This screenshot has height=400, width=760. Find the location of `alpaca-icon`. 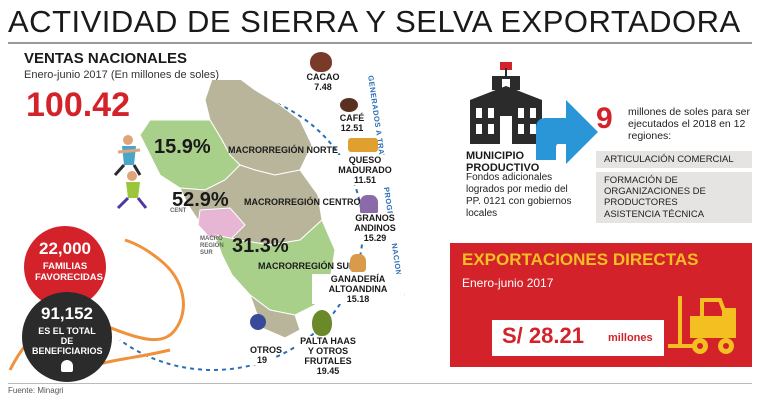

alpaca-icon is located at coordinates (358, 263).